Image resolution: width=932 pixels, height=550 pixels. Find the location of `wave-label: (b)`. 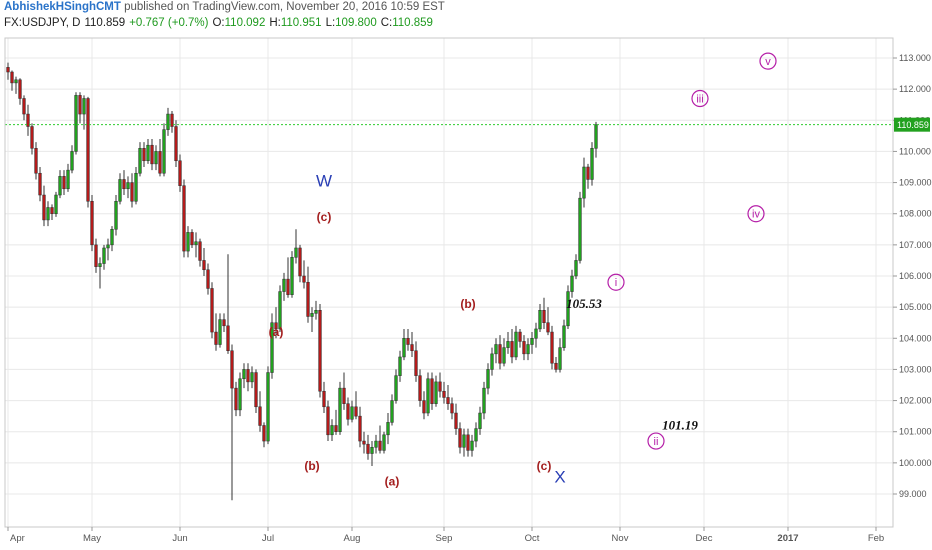

wave-label: (b) is located at coordinates (311, 466).